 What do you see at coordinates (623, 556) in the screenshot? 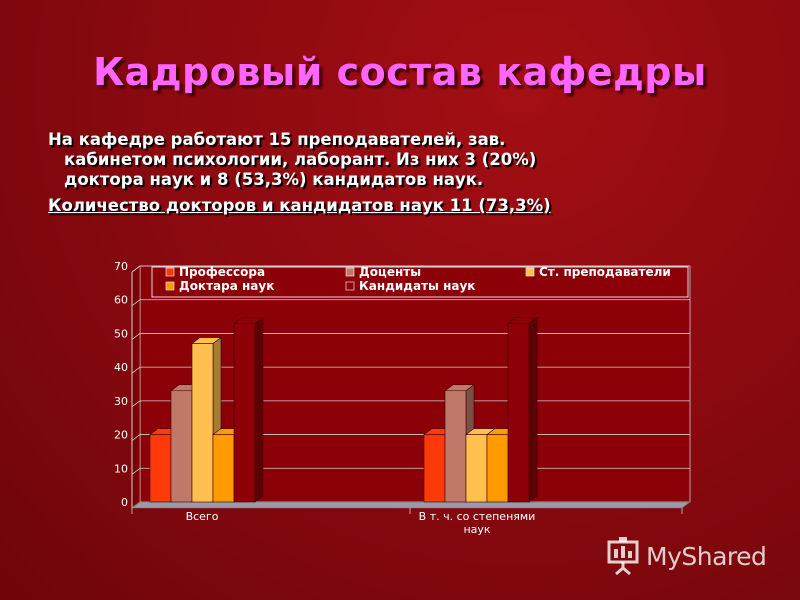
I see `presentation-board-icon` at bounding box center [623, 556].